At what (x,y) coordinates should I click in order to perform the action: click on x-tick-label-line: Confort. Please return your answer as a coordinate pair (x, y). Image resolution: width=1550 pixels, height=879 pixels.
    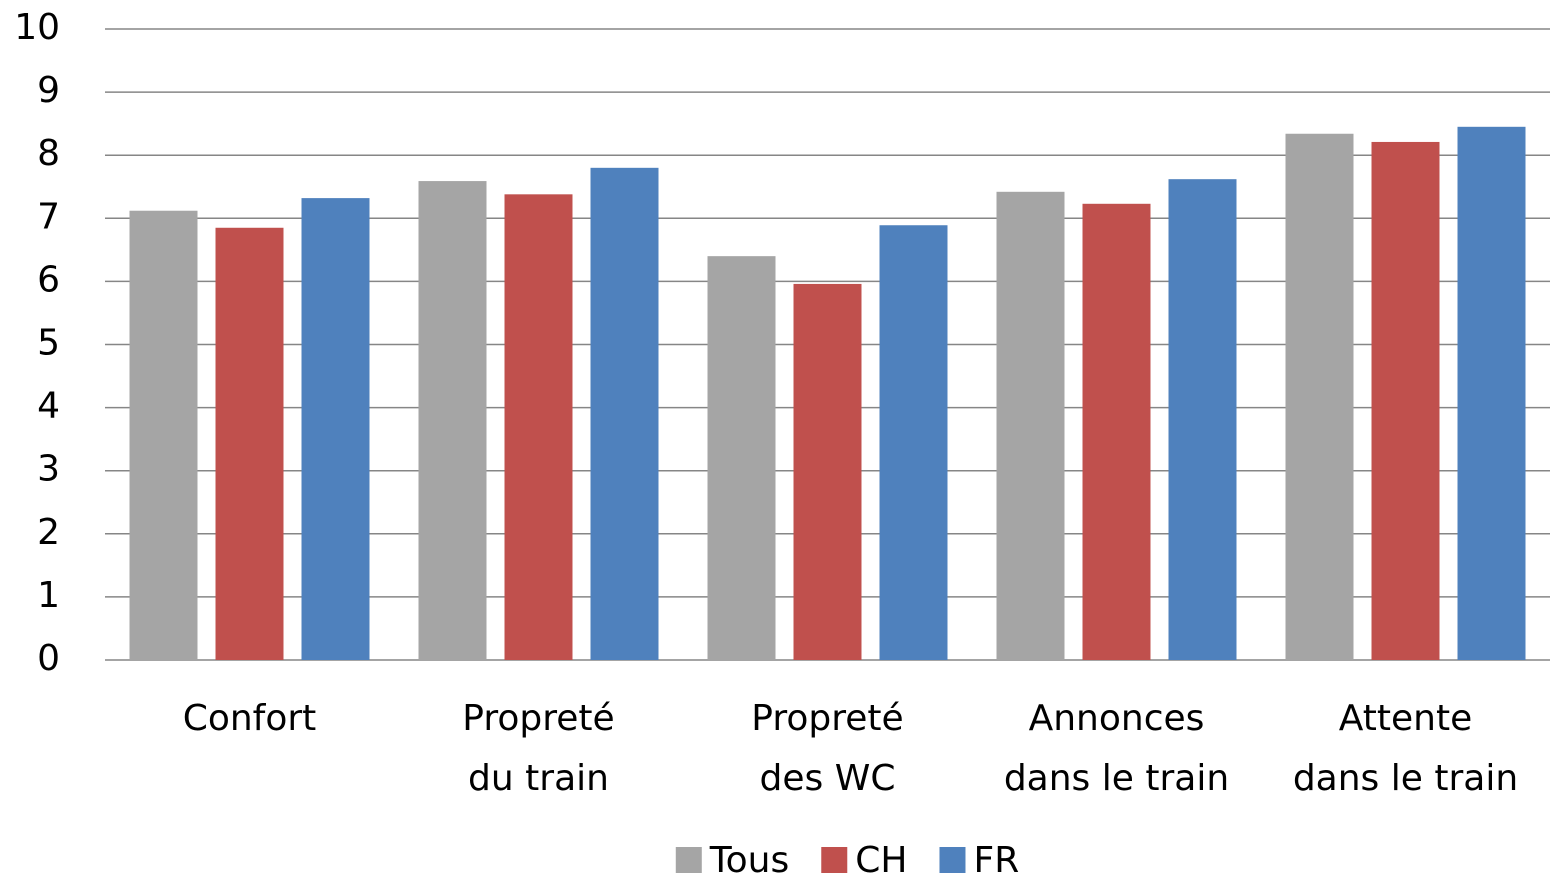
    Looking at the image, I should click on (250, 718).